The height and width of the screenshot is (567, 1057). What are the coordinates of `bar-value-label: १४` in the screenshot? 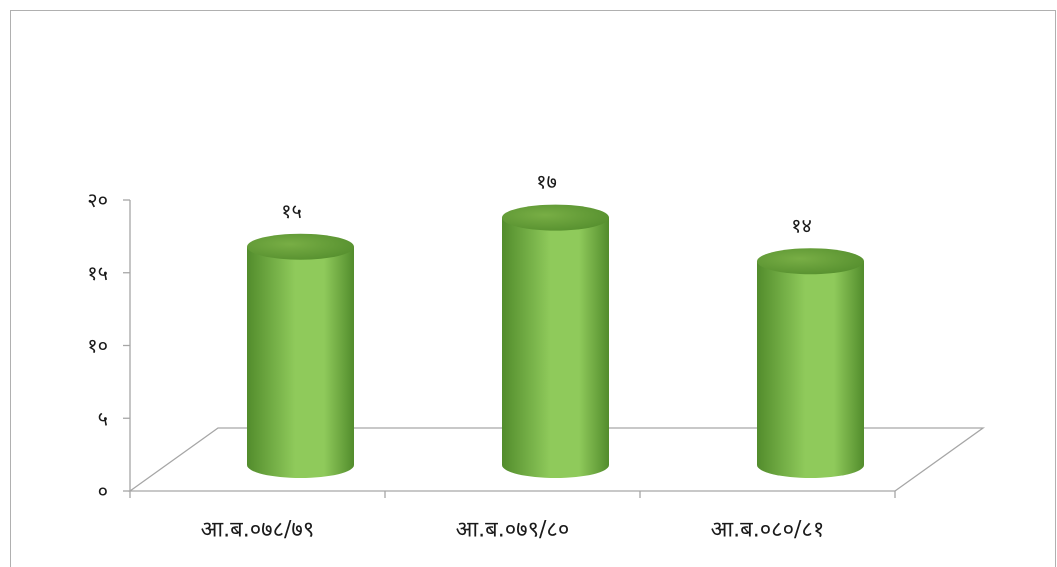 It's located at (801, 225).